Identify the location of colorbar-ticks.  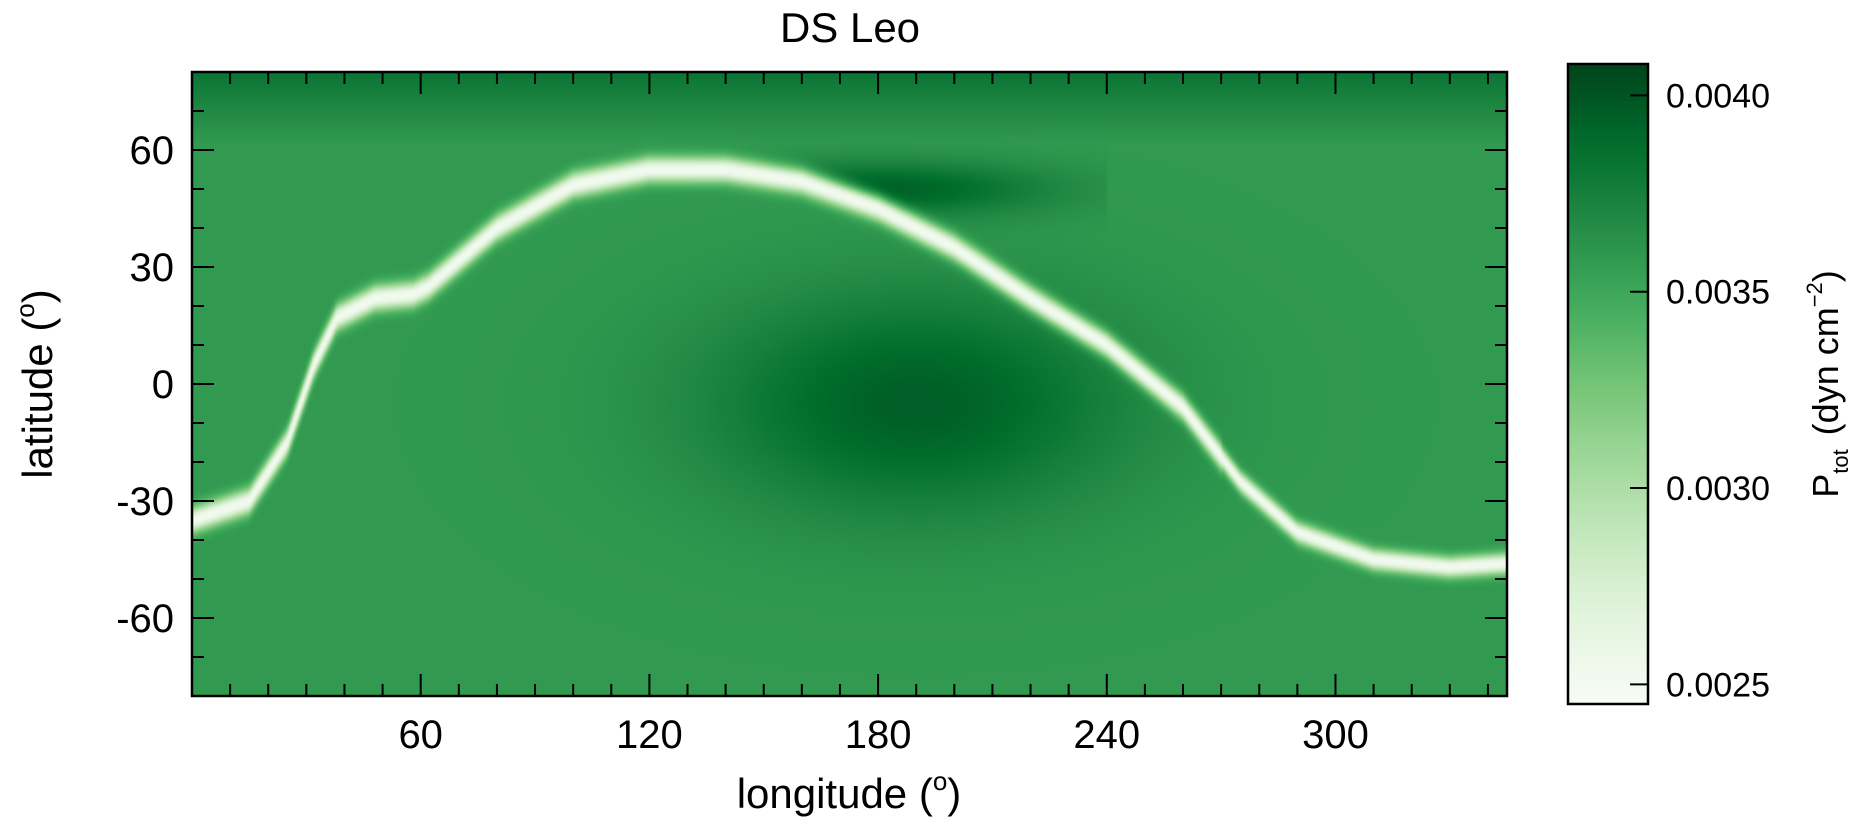
(1639, 390).